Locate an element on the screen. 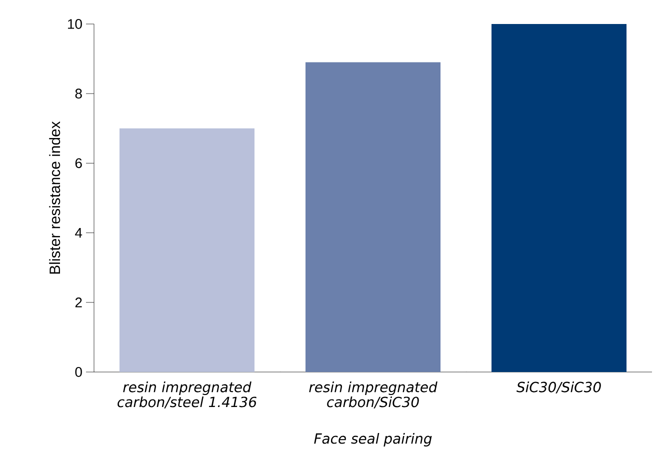  y-tick-label: 0 is located at coordinates (78, 372).